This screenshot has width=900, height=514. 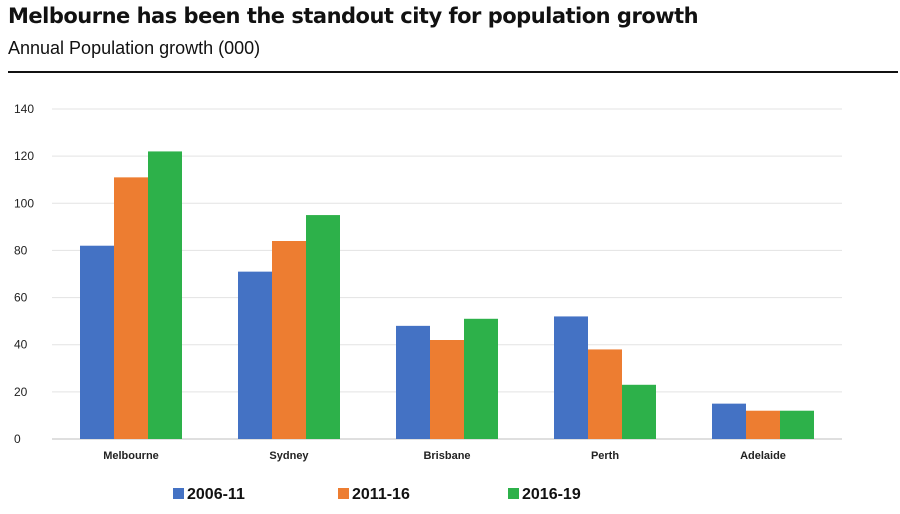 I want to click on y-tick-label: 80, so click(x=21, y=250).